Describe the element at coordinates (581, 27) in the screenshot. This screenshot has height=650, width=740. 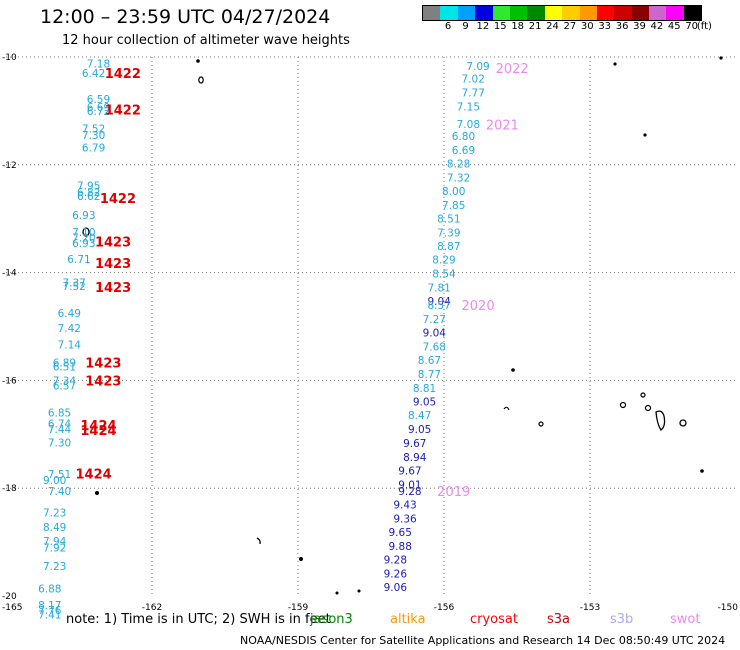
I see `colorbar-labels: 6 9 12 15 18 21 24 27 30 33 36 39 42 45 70 (ft)` at that location.